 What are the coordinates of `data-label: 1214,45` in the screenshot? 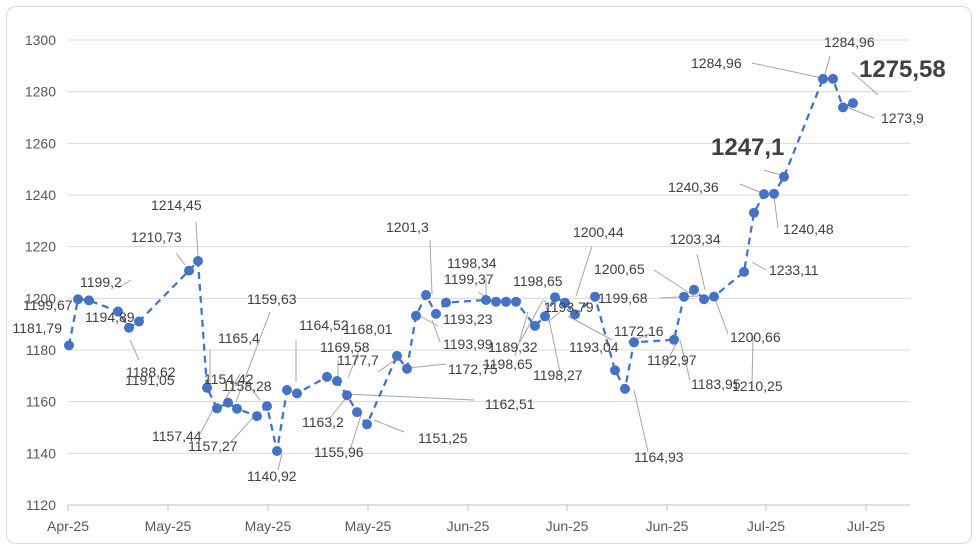 It's located at (176, 205).